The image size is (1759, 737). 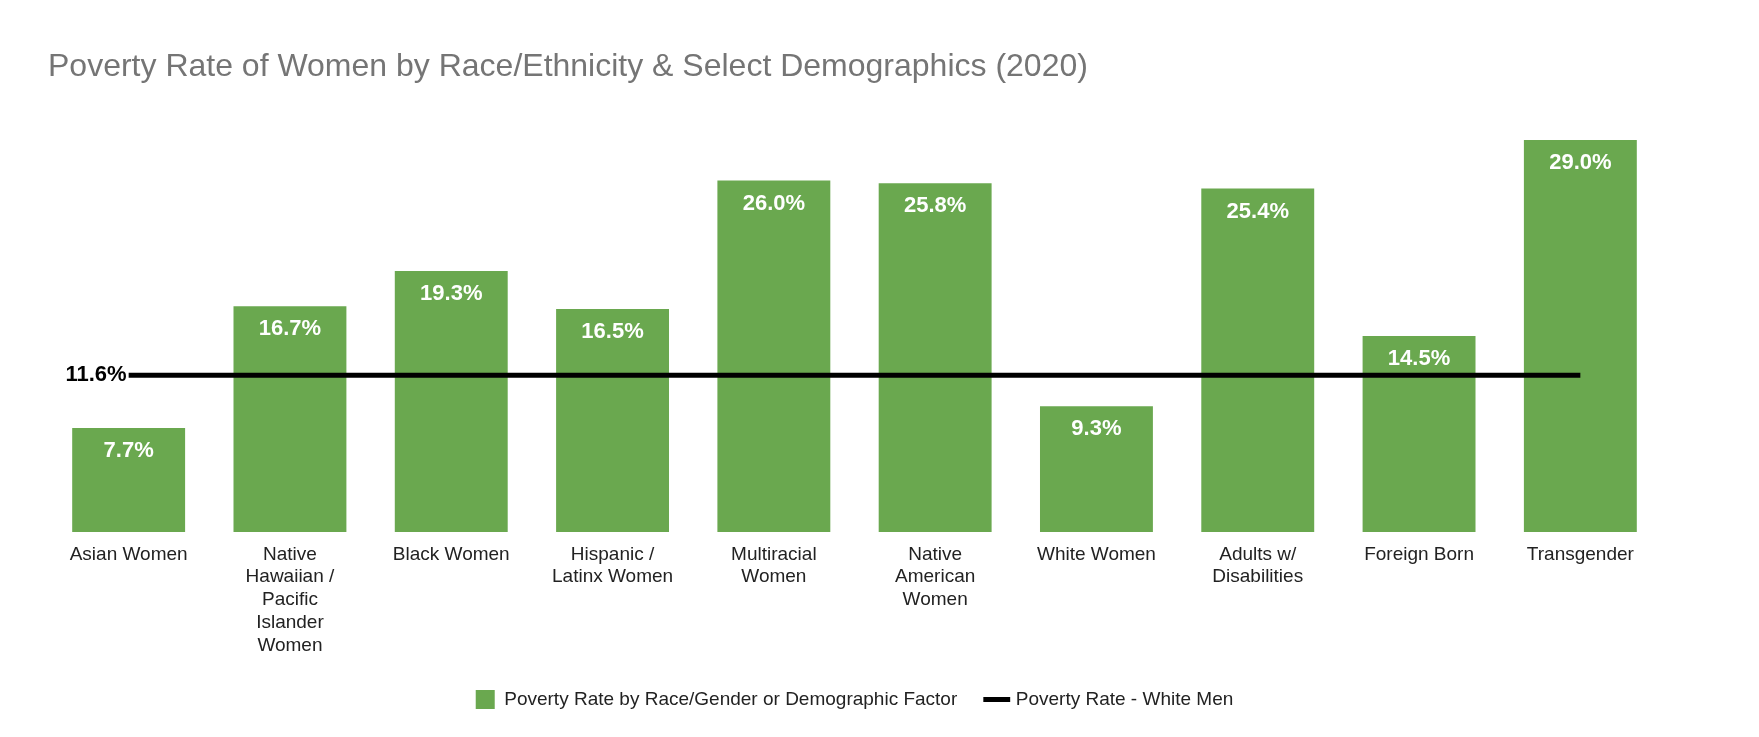 I want to click on chart-title: Poverty Rate of Women by Race/Ethnicity & Select Demographics (2020), so click(x=568, y=65).